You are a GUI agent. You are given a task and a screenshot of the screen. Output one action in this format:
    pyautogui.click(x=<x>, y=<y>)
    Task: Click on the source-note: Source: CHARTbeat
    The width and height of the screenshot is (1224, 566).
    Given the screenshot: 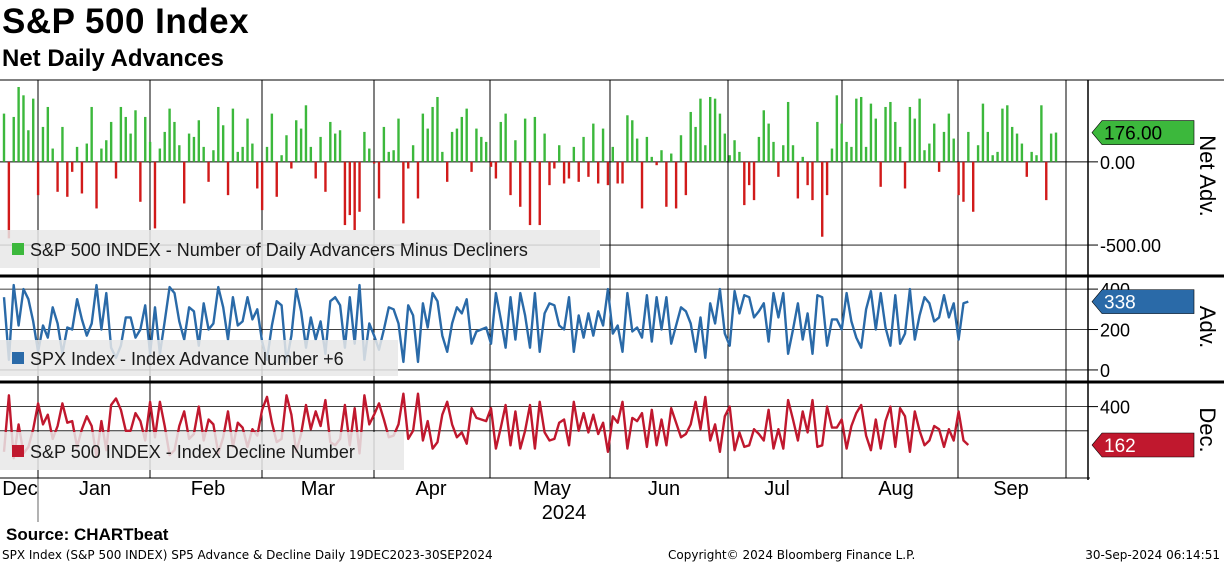 What is the action you would take?
    pyautogui.click(x=87, y=534)
    